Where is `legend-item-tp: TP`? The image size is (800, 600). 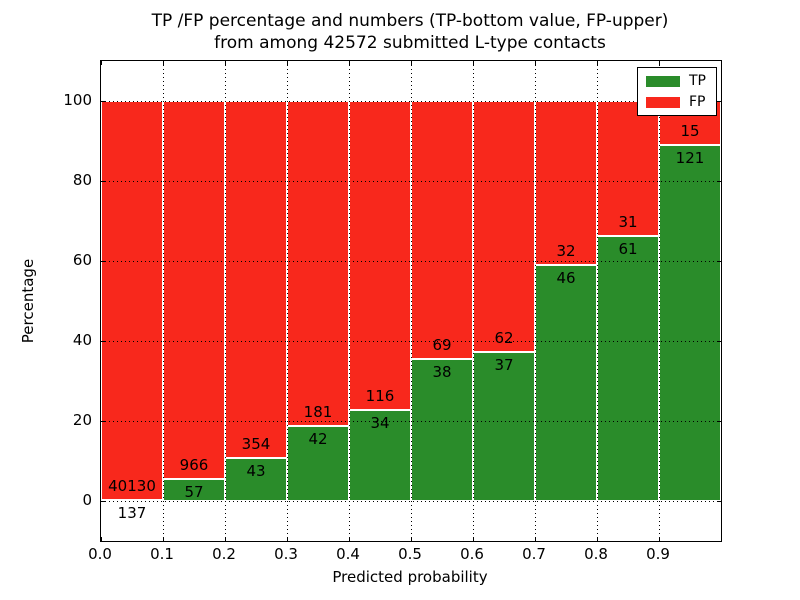
legend-item-tp: TP is located at coordinates (676, 81).